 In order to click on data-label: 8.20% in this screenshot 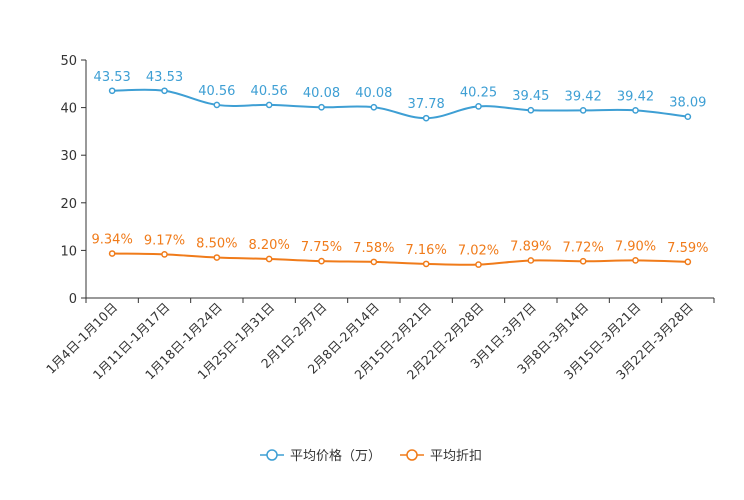, I will do `click(269, 245)`.